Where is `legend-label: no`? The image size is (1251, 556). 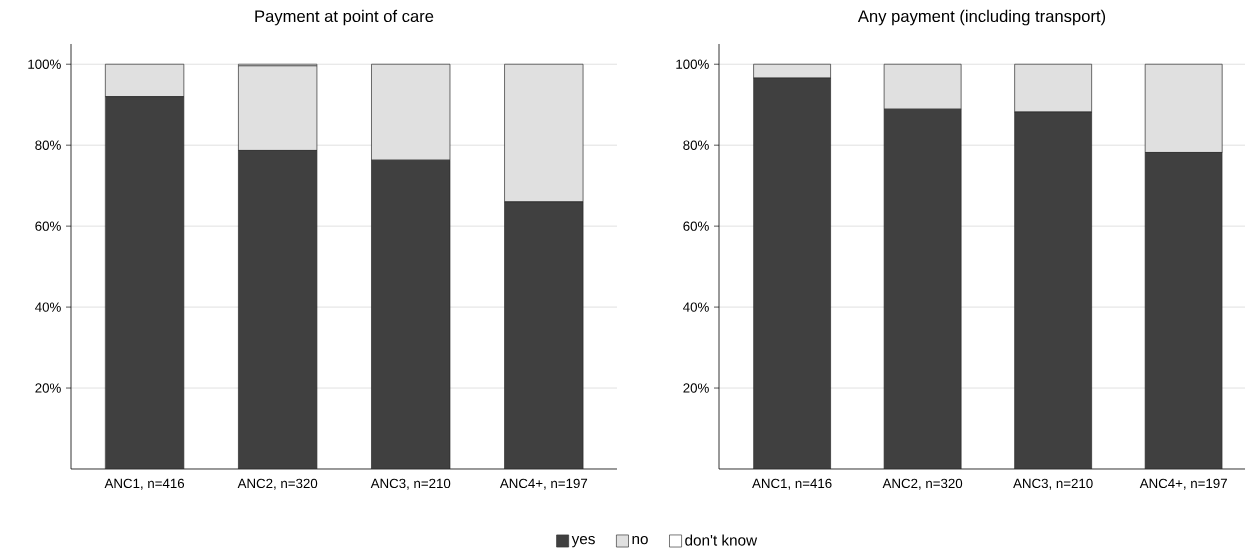
legend-label: no is located at coordinates (640, 540).